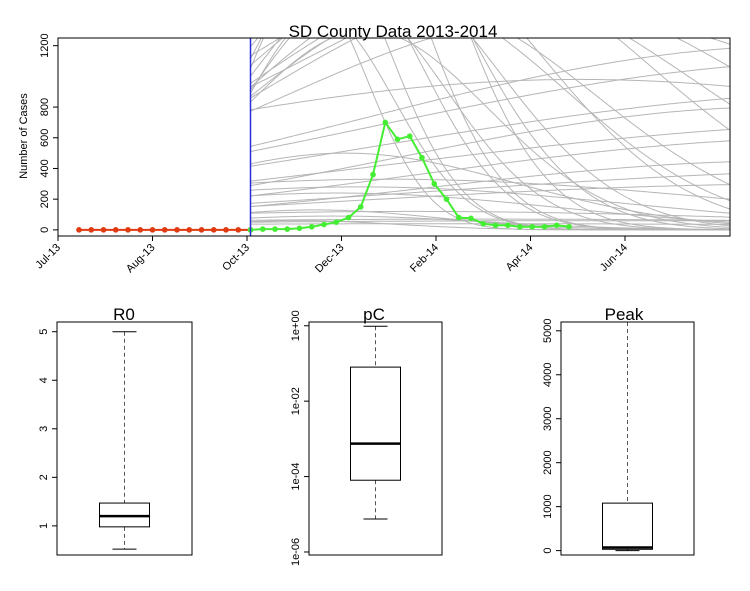  What do you see at coordinates (330, 259) in the screenshot?
I see `x-tick-label: Dec-13` at bounding box center [330, 259].